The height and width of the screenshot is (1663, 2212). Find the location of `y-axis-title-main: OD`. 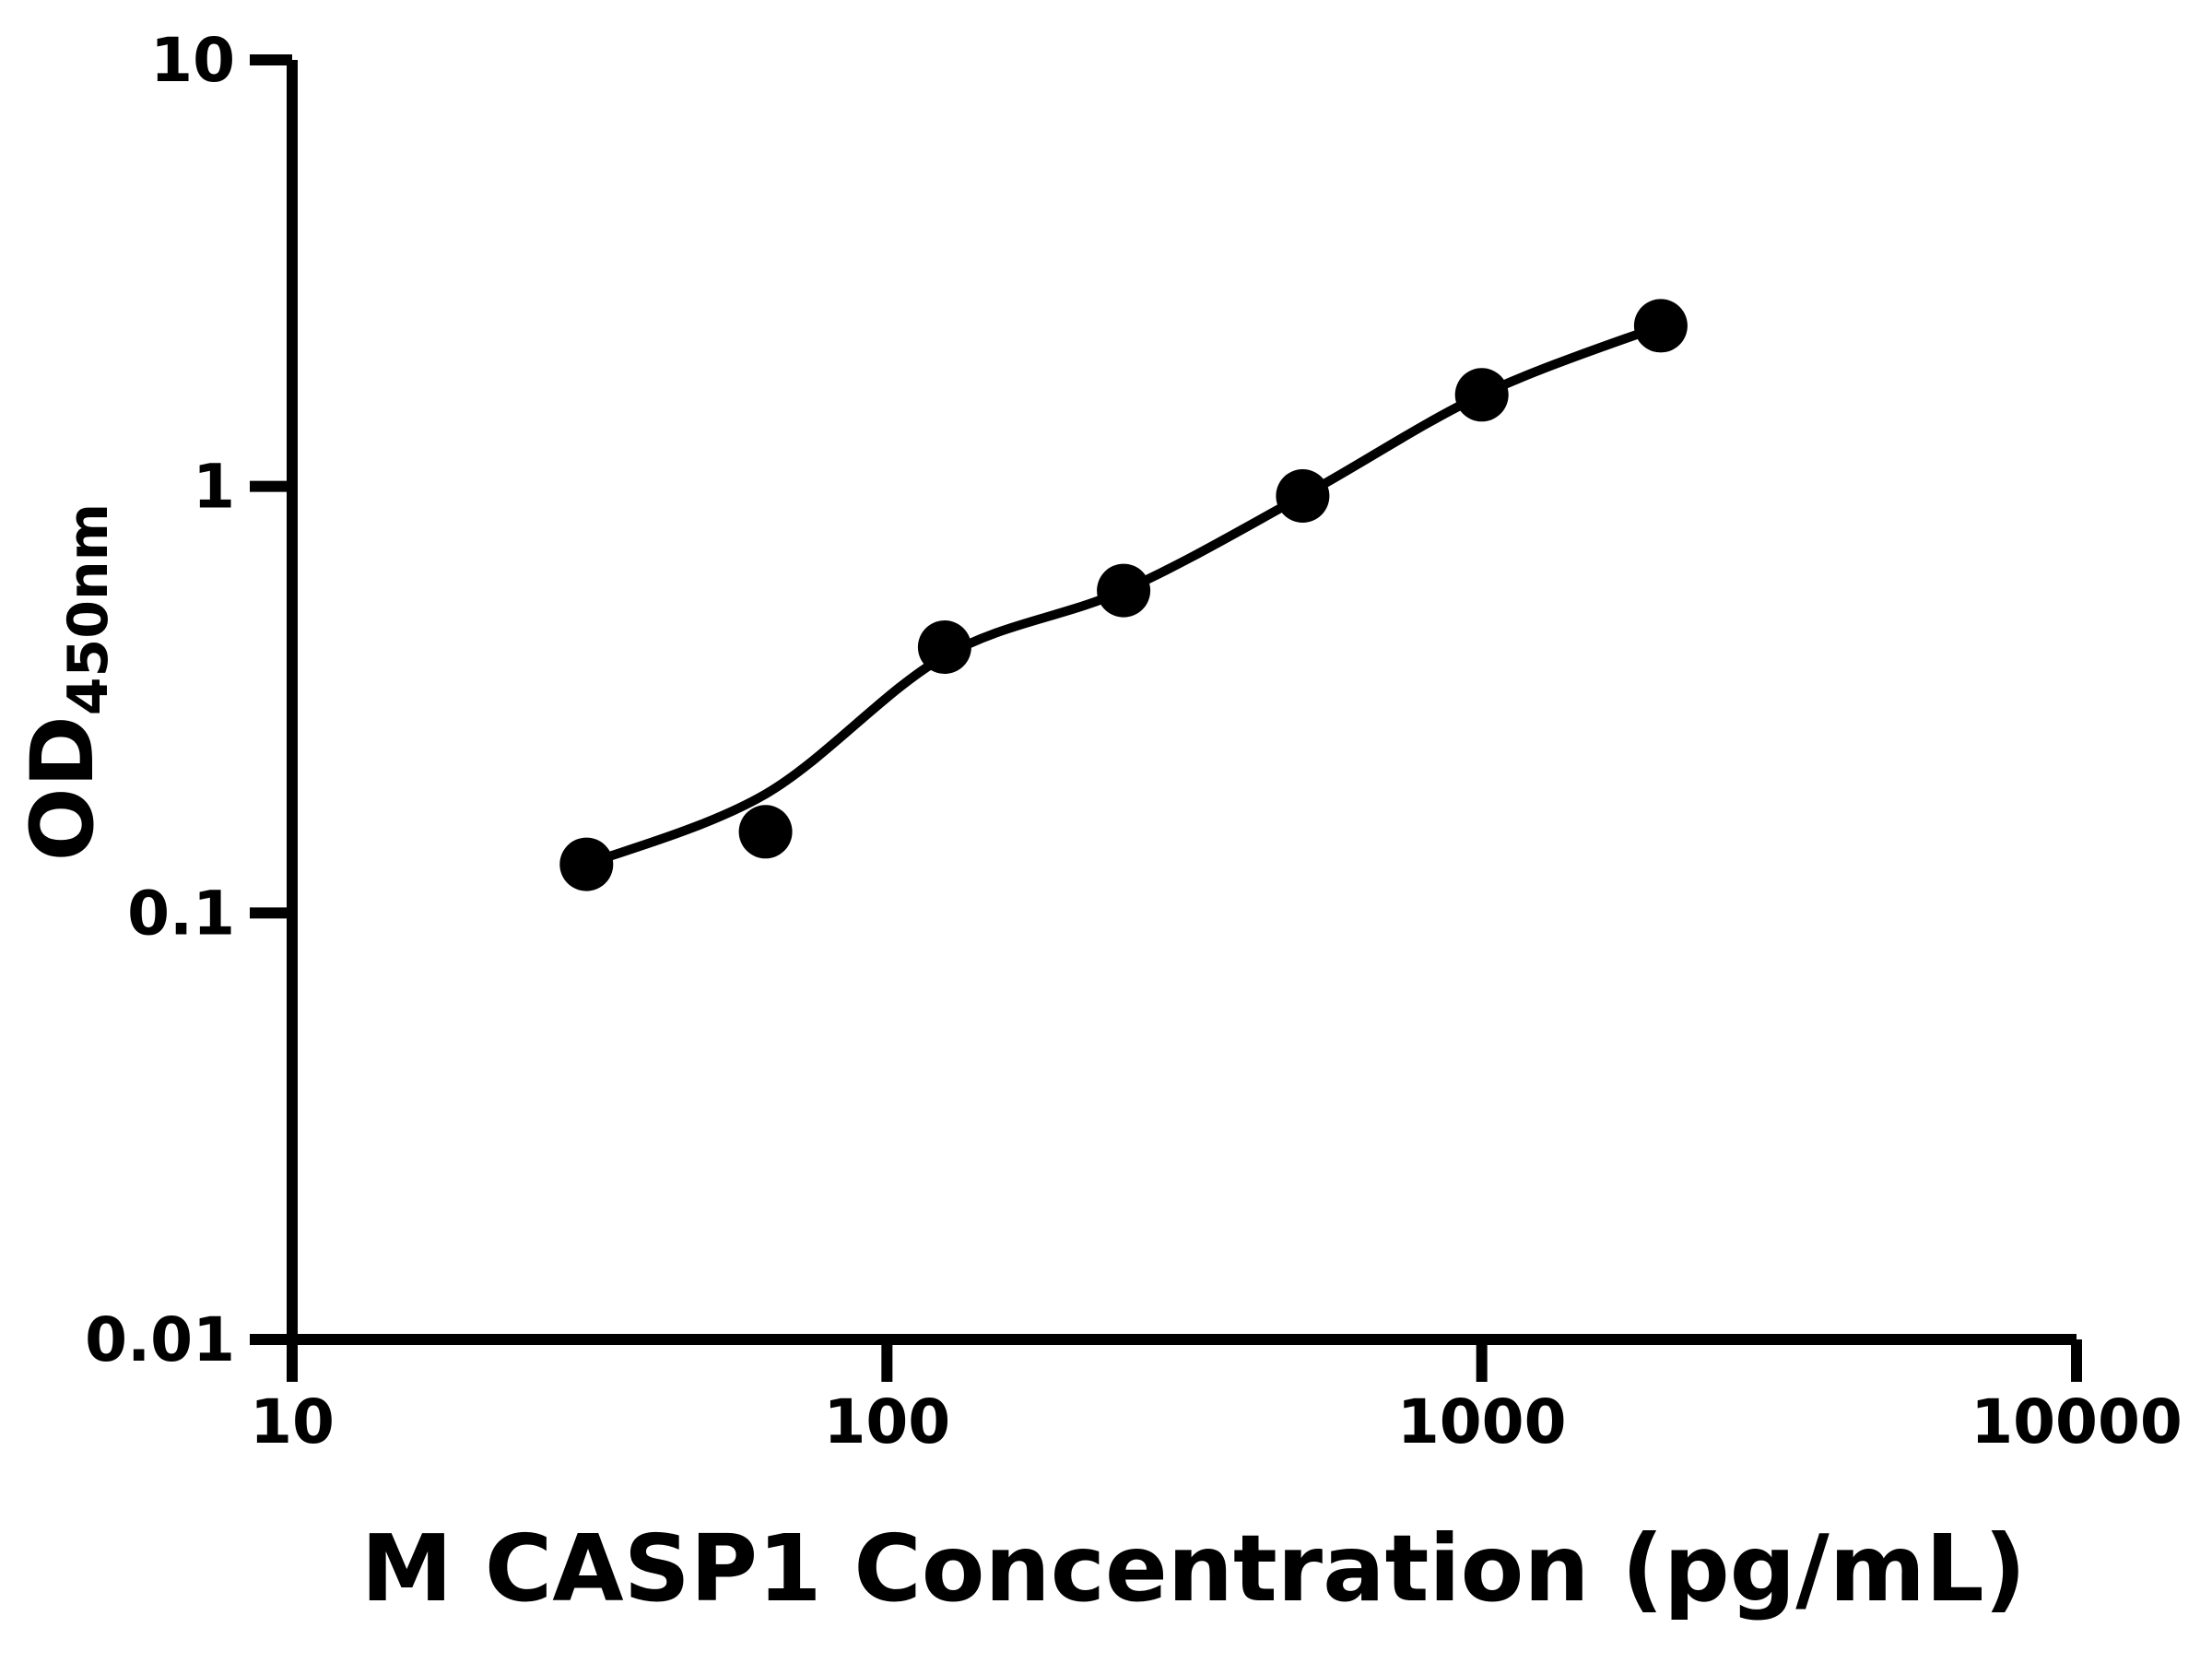

y-axis-title-main: OD is located at coordinates (63, 788).